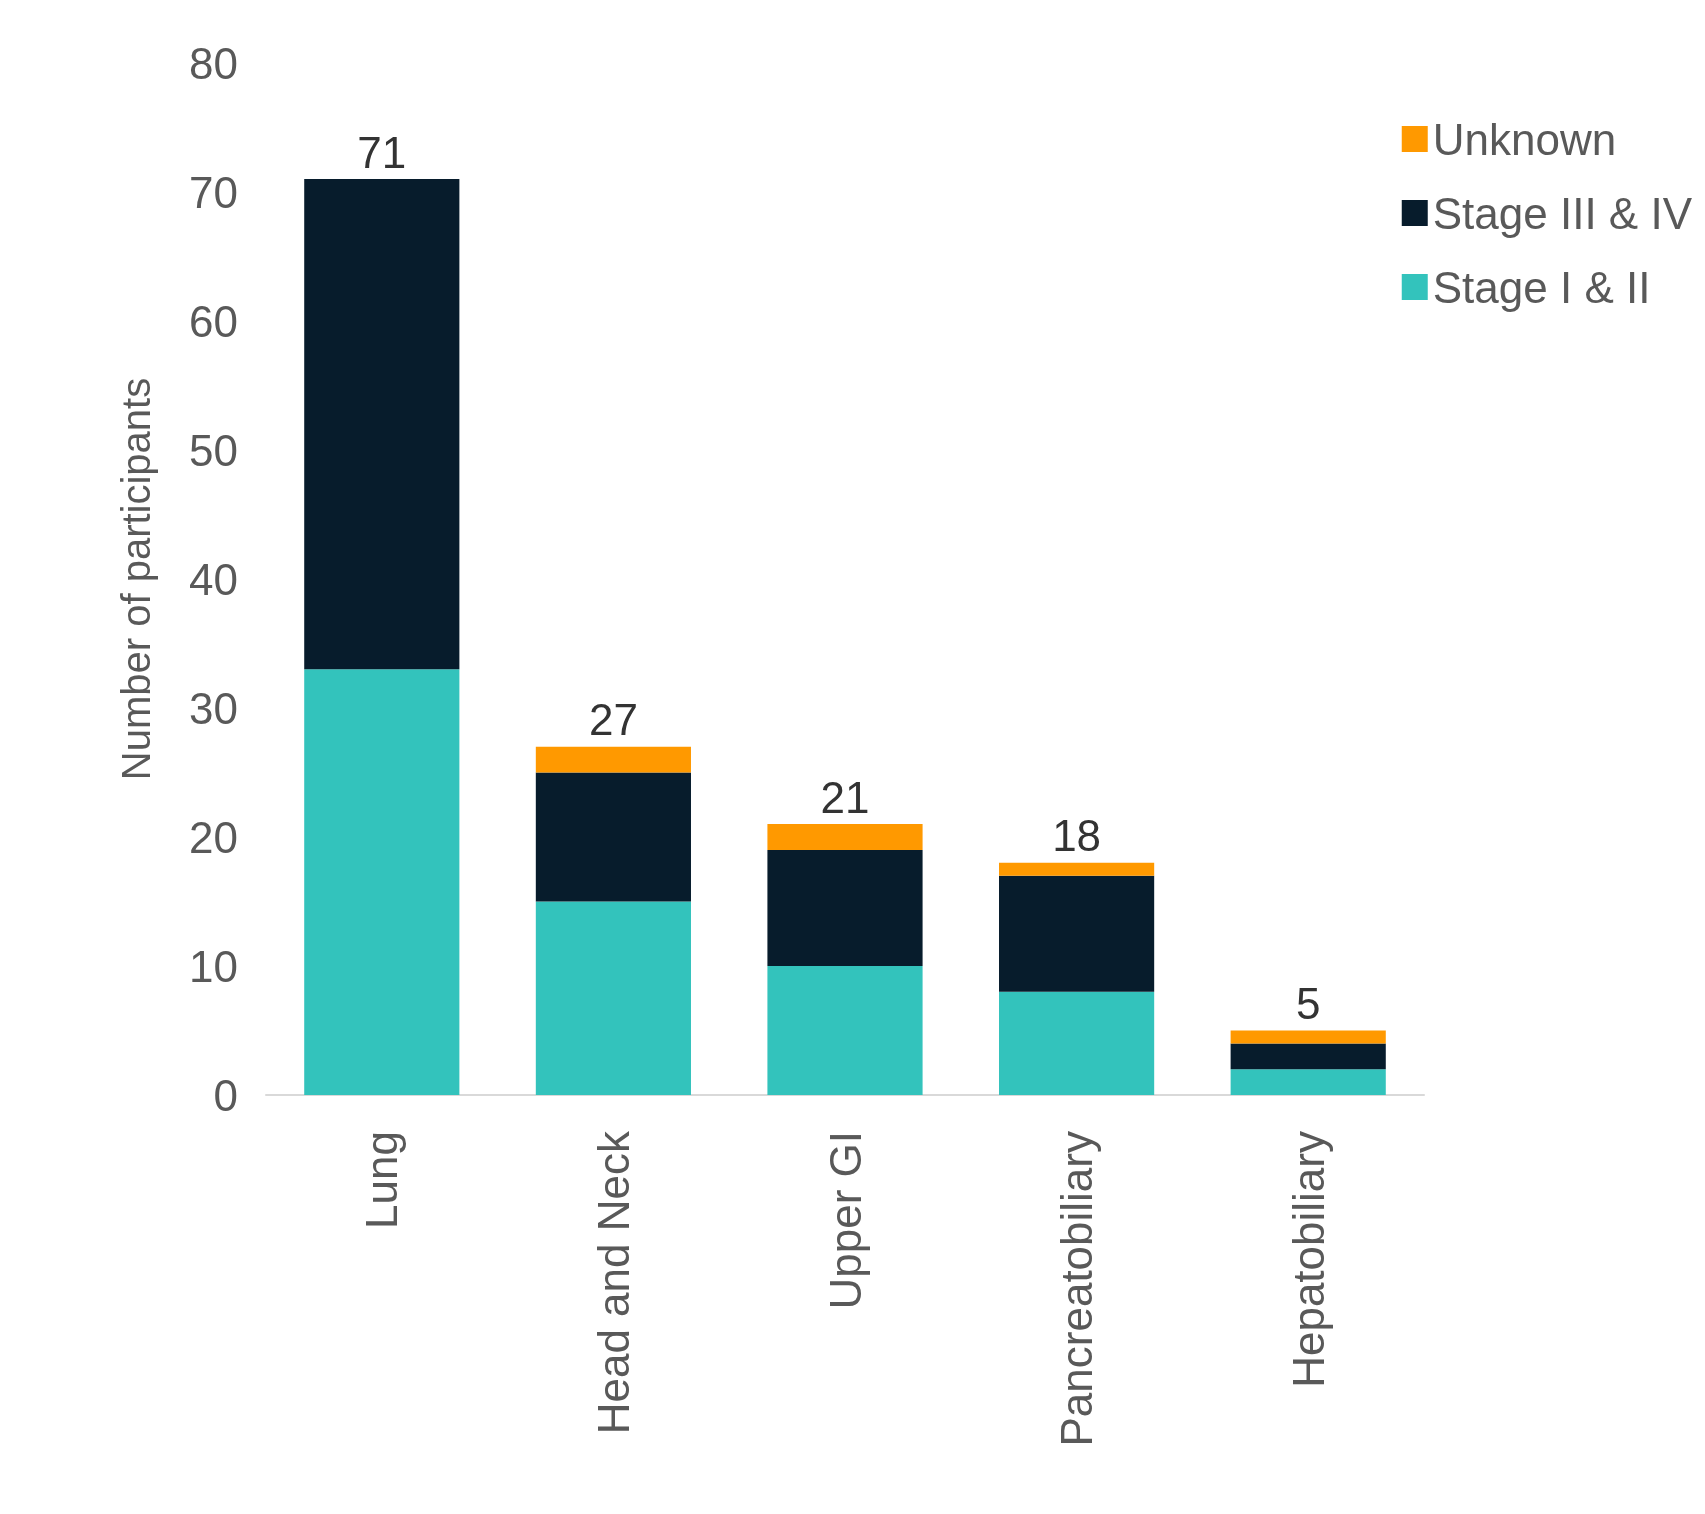 The image size is (1705, 1514). Describe the element at coordinates (213, 966) in the screenshot. I see `y-tick-label: 10` at that location.